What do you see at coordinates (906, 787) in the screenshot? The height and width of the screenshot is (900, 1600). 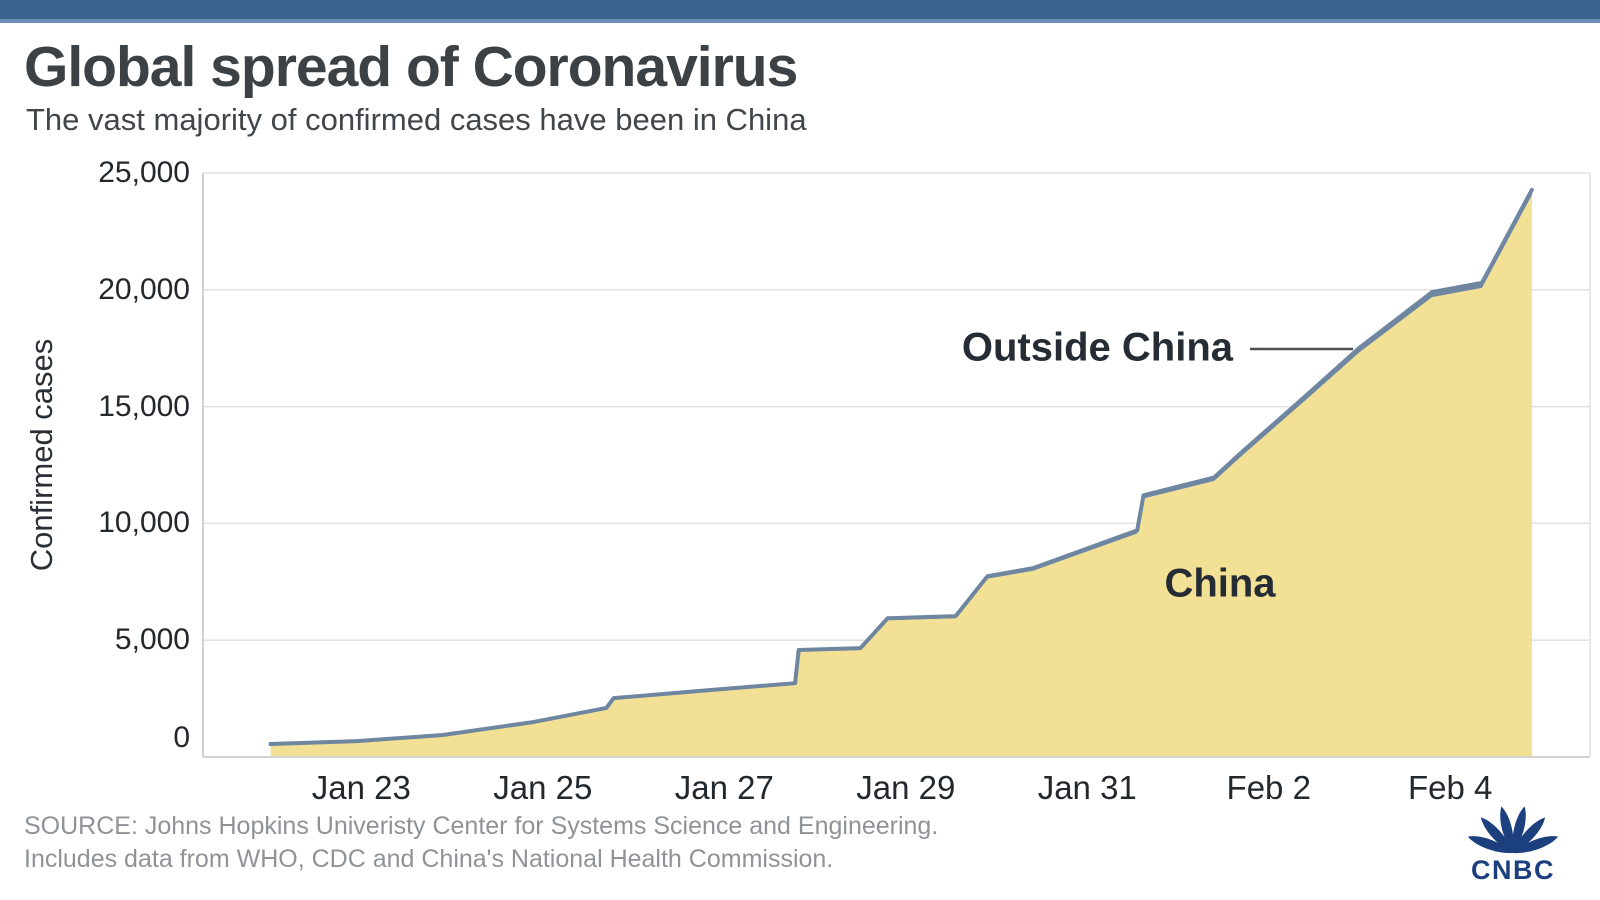 I see `x-tick-label: Jan 29` at bounding box center [906, 787].